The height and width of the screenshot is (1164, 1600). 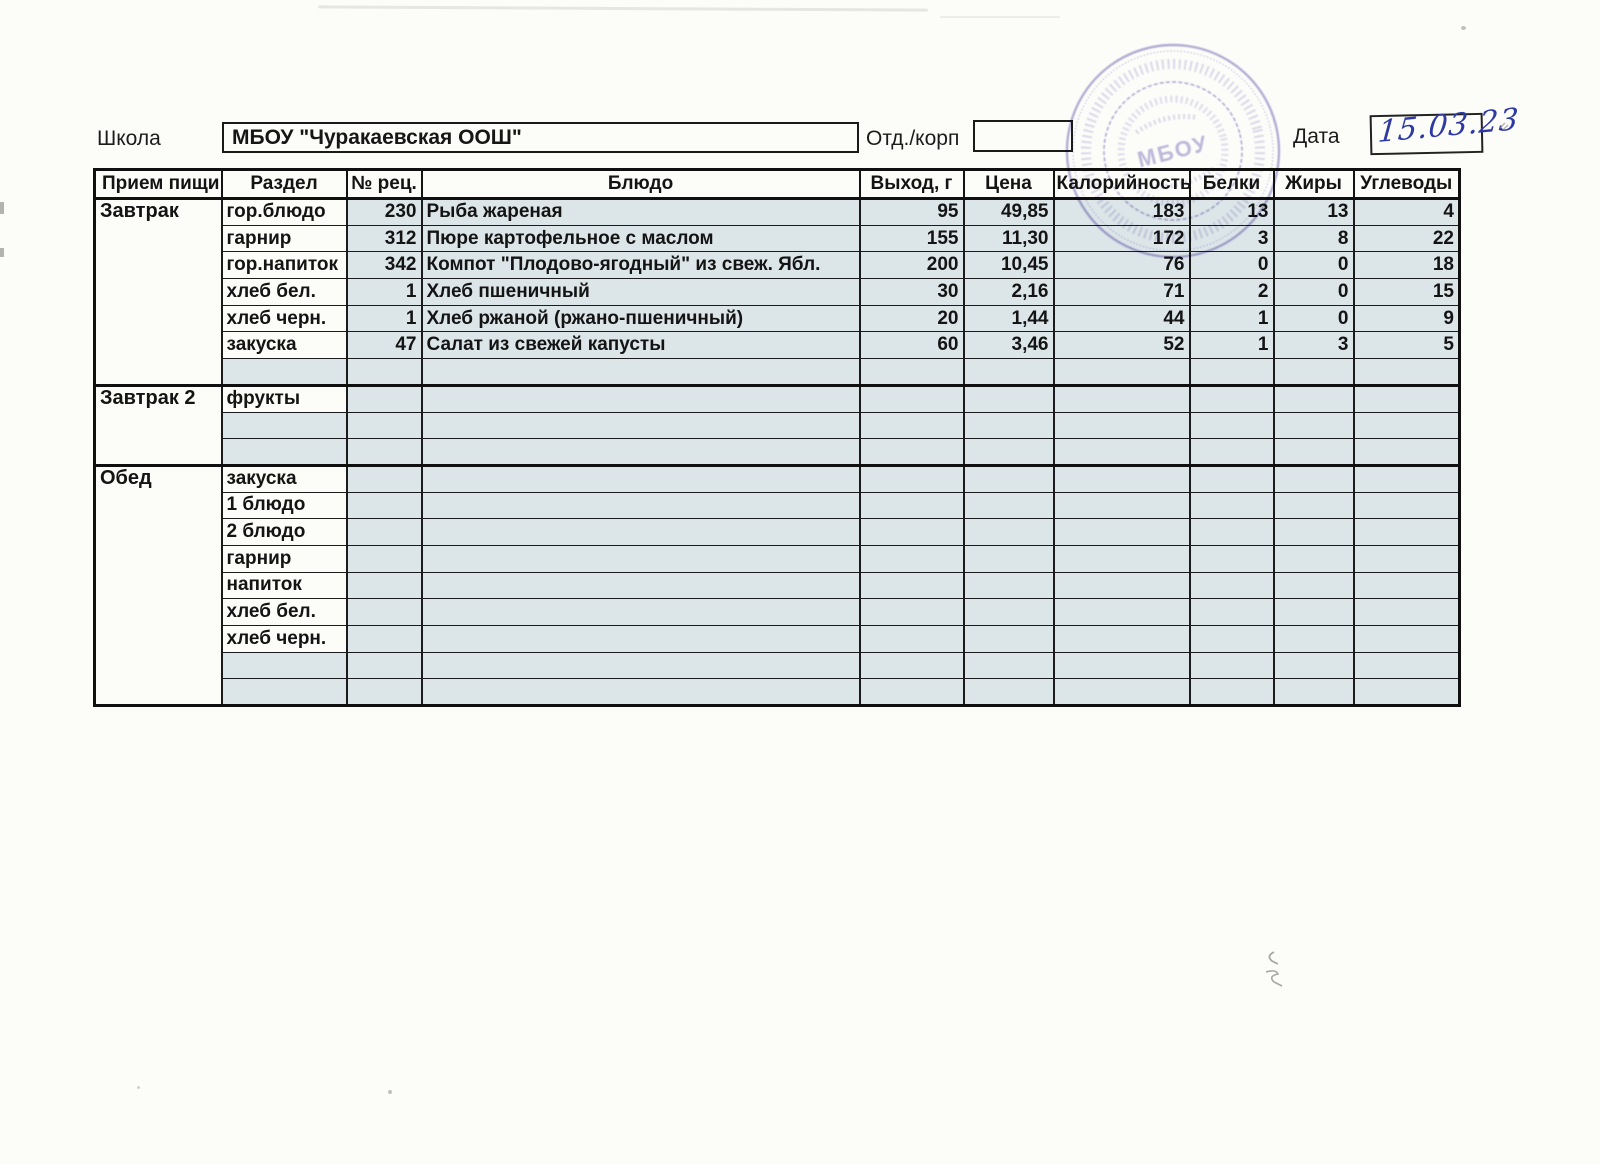 What do you see at coordinates (640, 318) in the screenshot?
I see `cell-dish: Хлеб ржаной (ржано-пшеничный)` at bounding box center [640, 318].